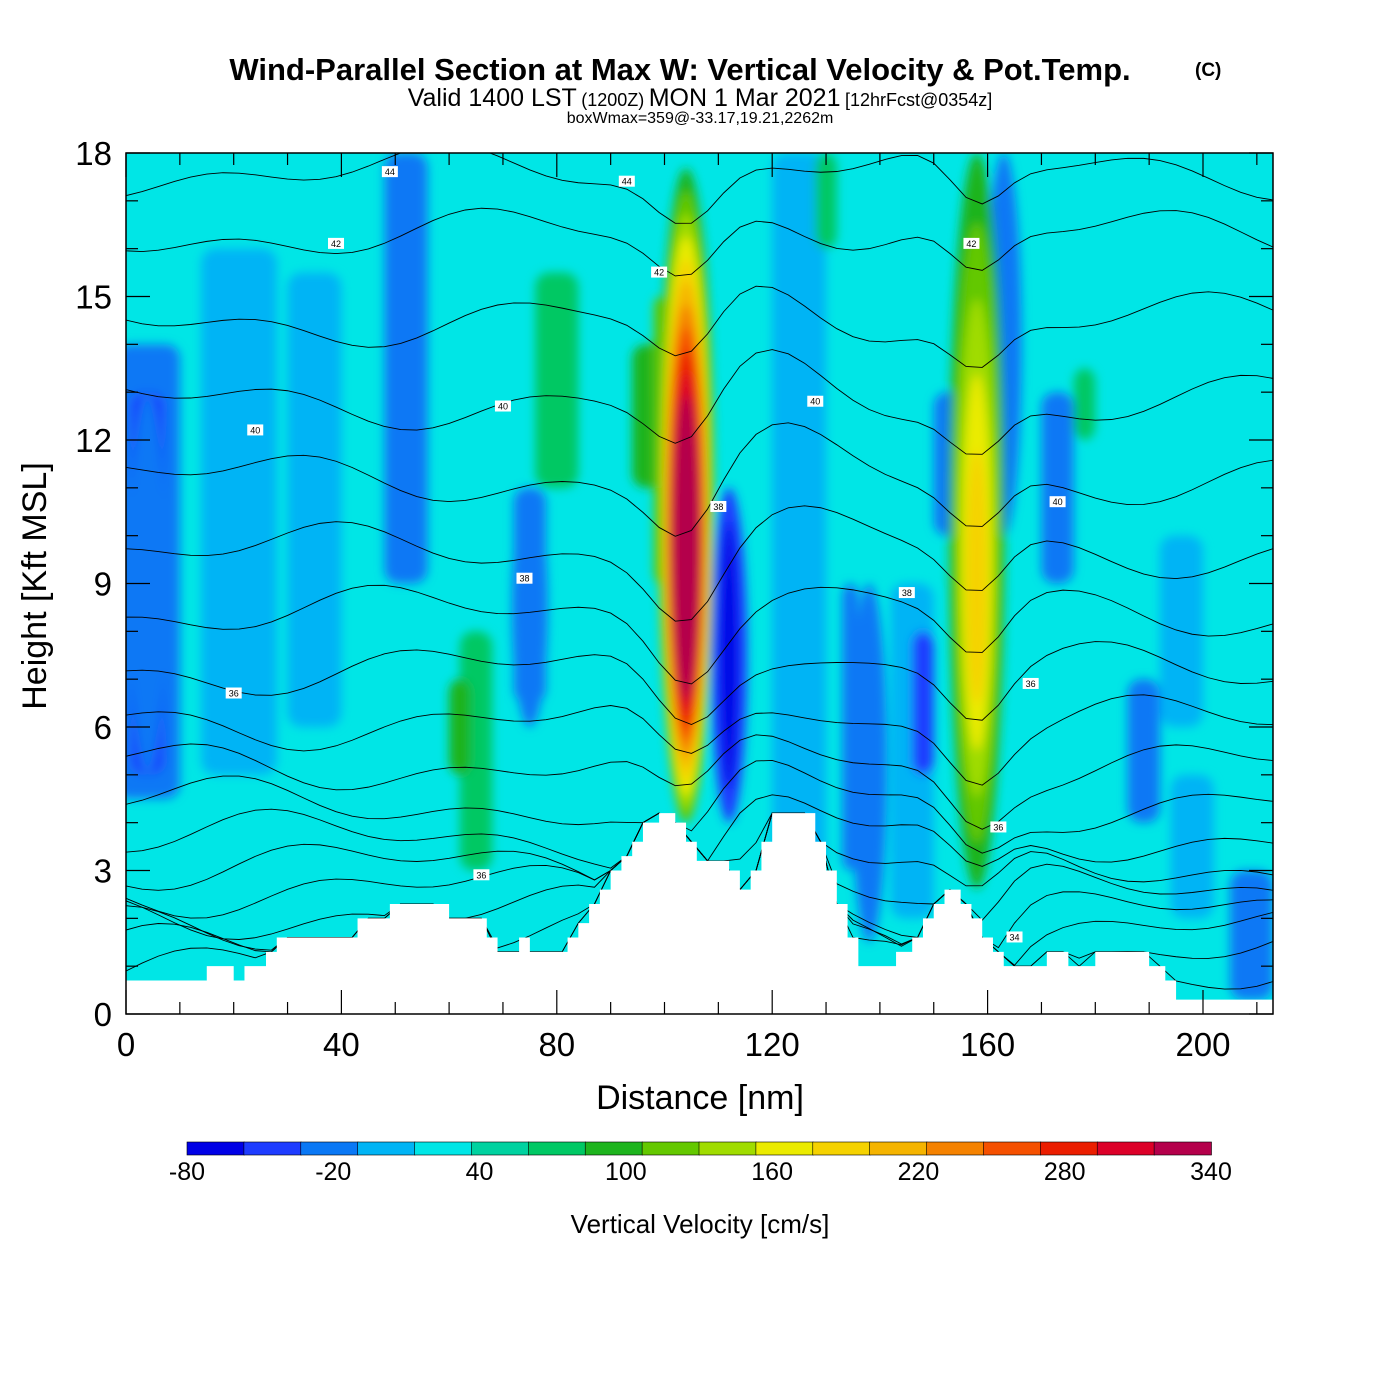 The image size is (1400, 1400). I want to click on colorbar: -80 -20 40 100 160 220 280 340, so click(700, 1163).